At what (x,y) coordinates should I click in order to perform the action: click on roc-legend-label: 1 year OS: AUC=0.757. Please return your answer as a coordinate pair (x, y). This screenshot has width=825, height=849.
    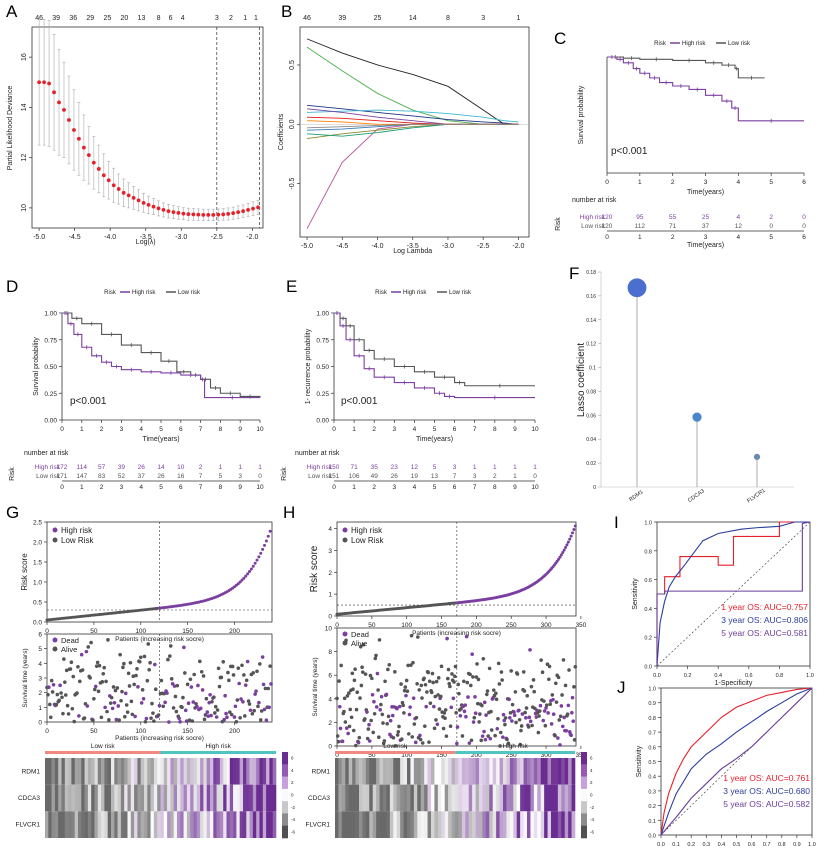
    Looking at the image, I should click on (764, 607).